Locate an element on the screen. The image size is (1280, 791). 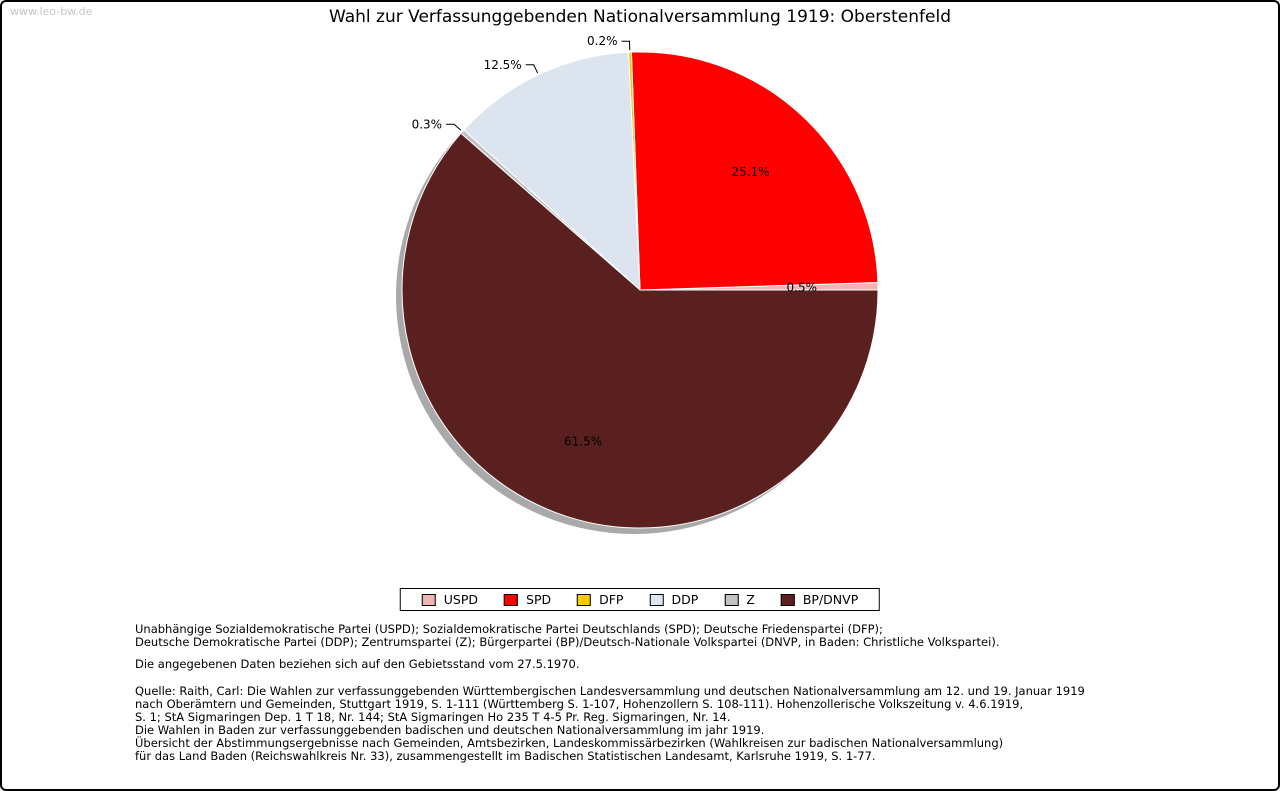
legend-swatch-spd is located at coordinates (511, 599).